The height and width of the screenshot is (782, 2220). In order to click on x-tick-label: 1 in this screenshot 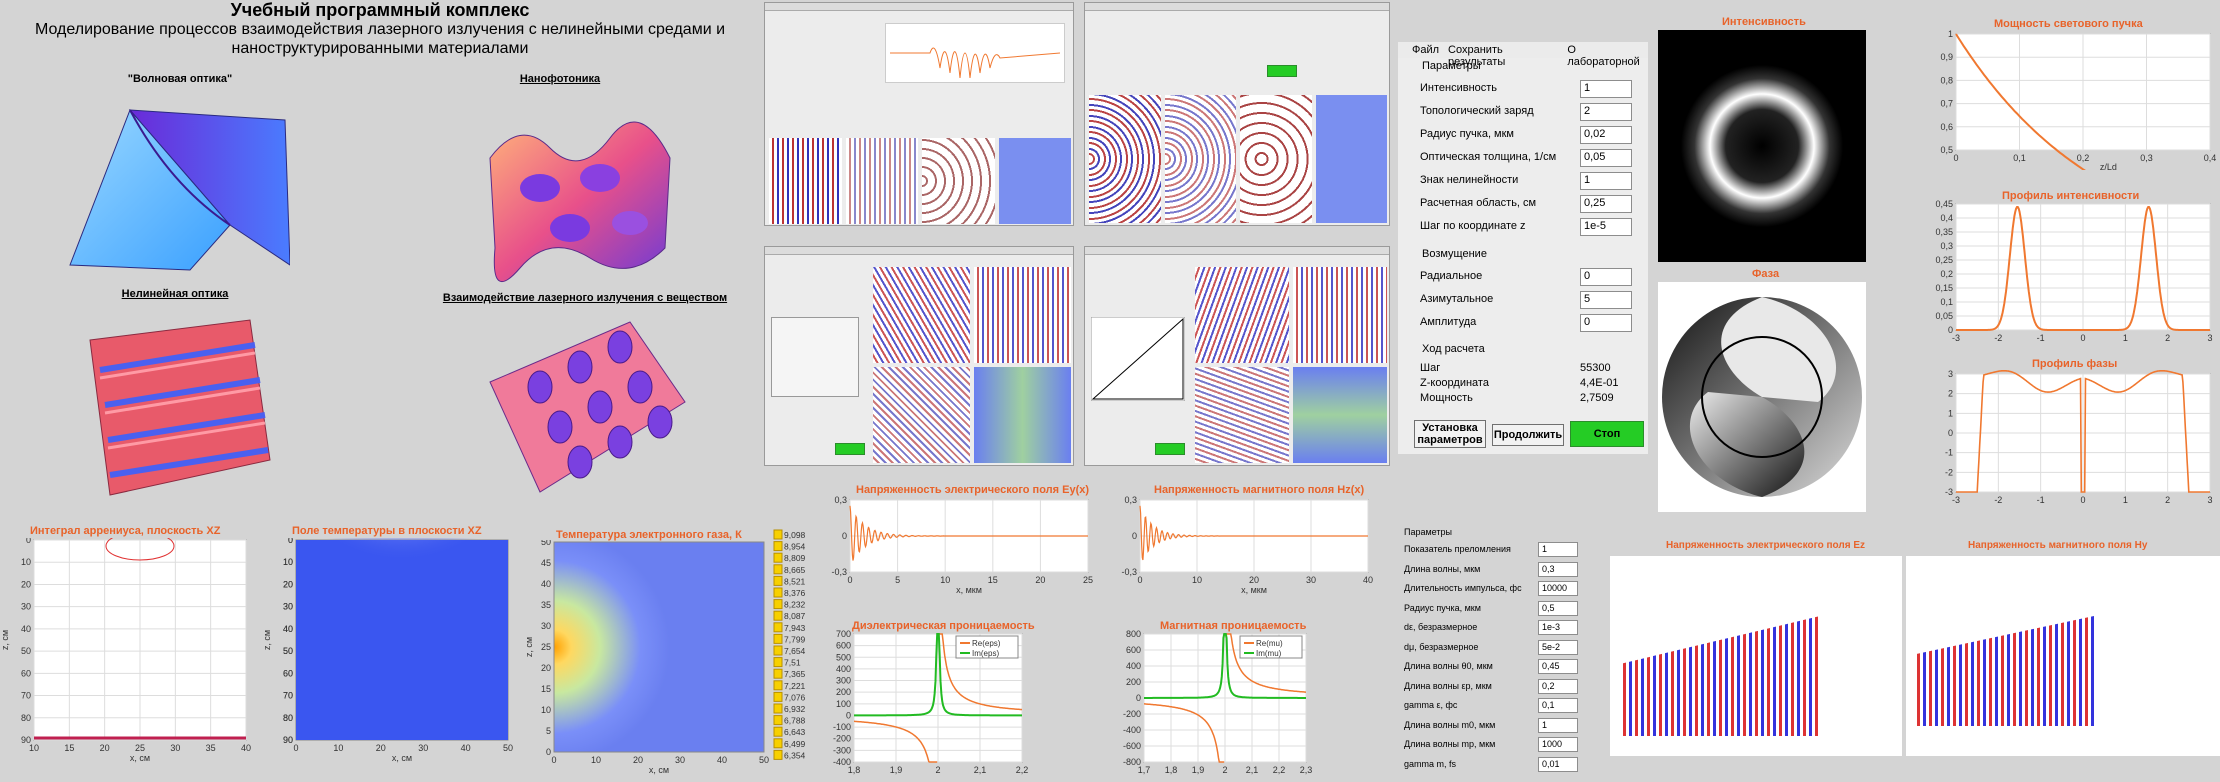, I will do `click(2125, 500)`.